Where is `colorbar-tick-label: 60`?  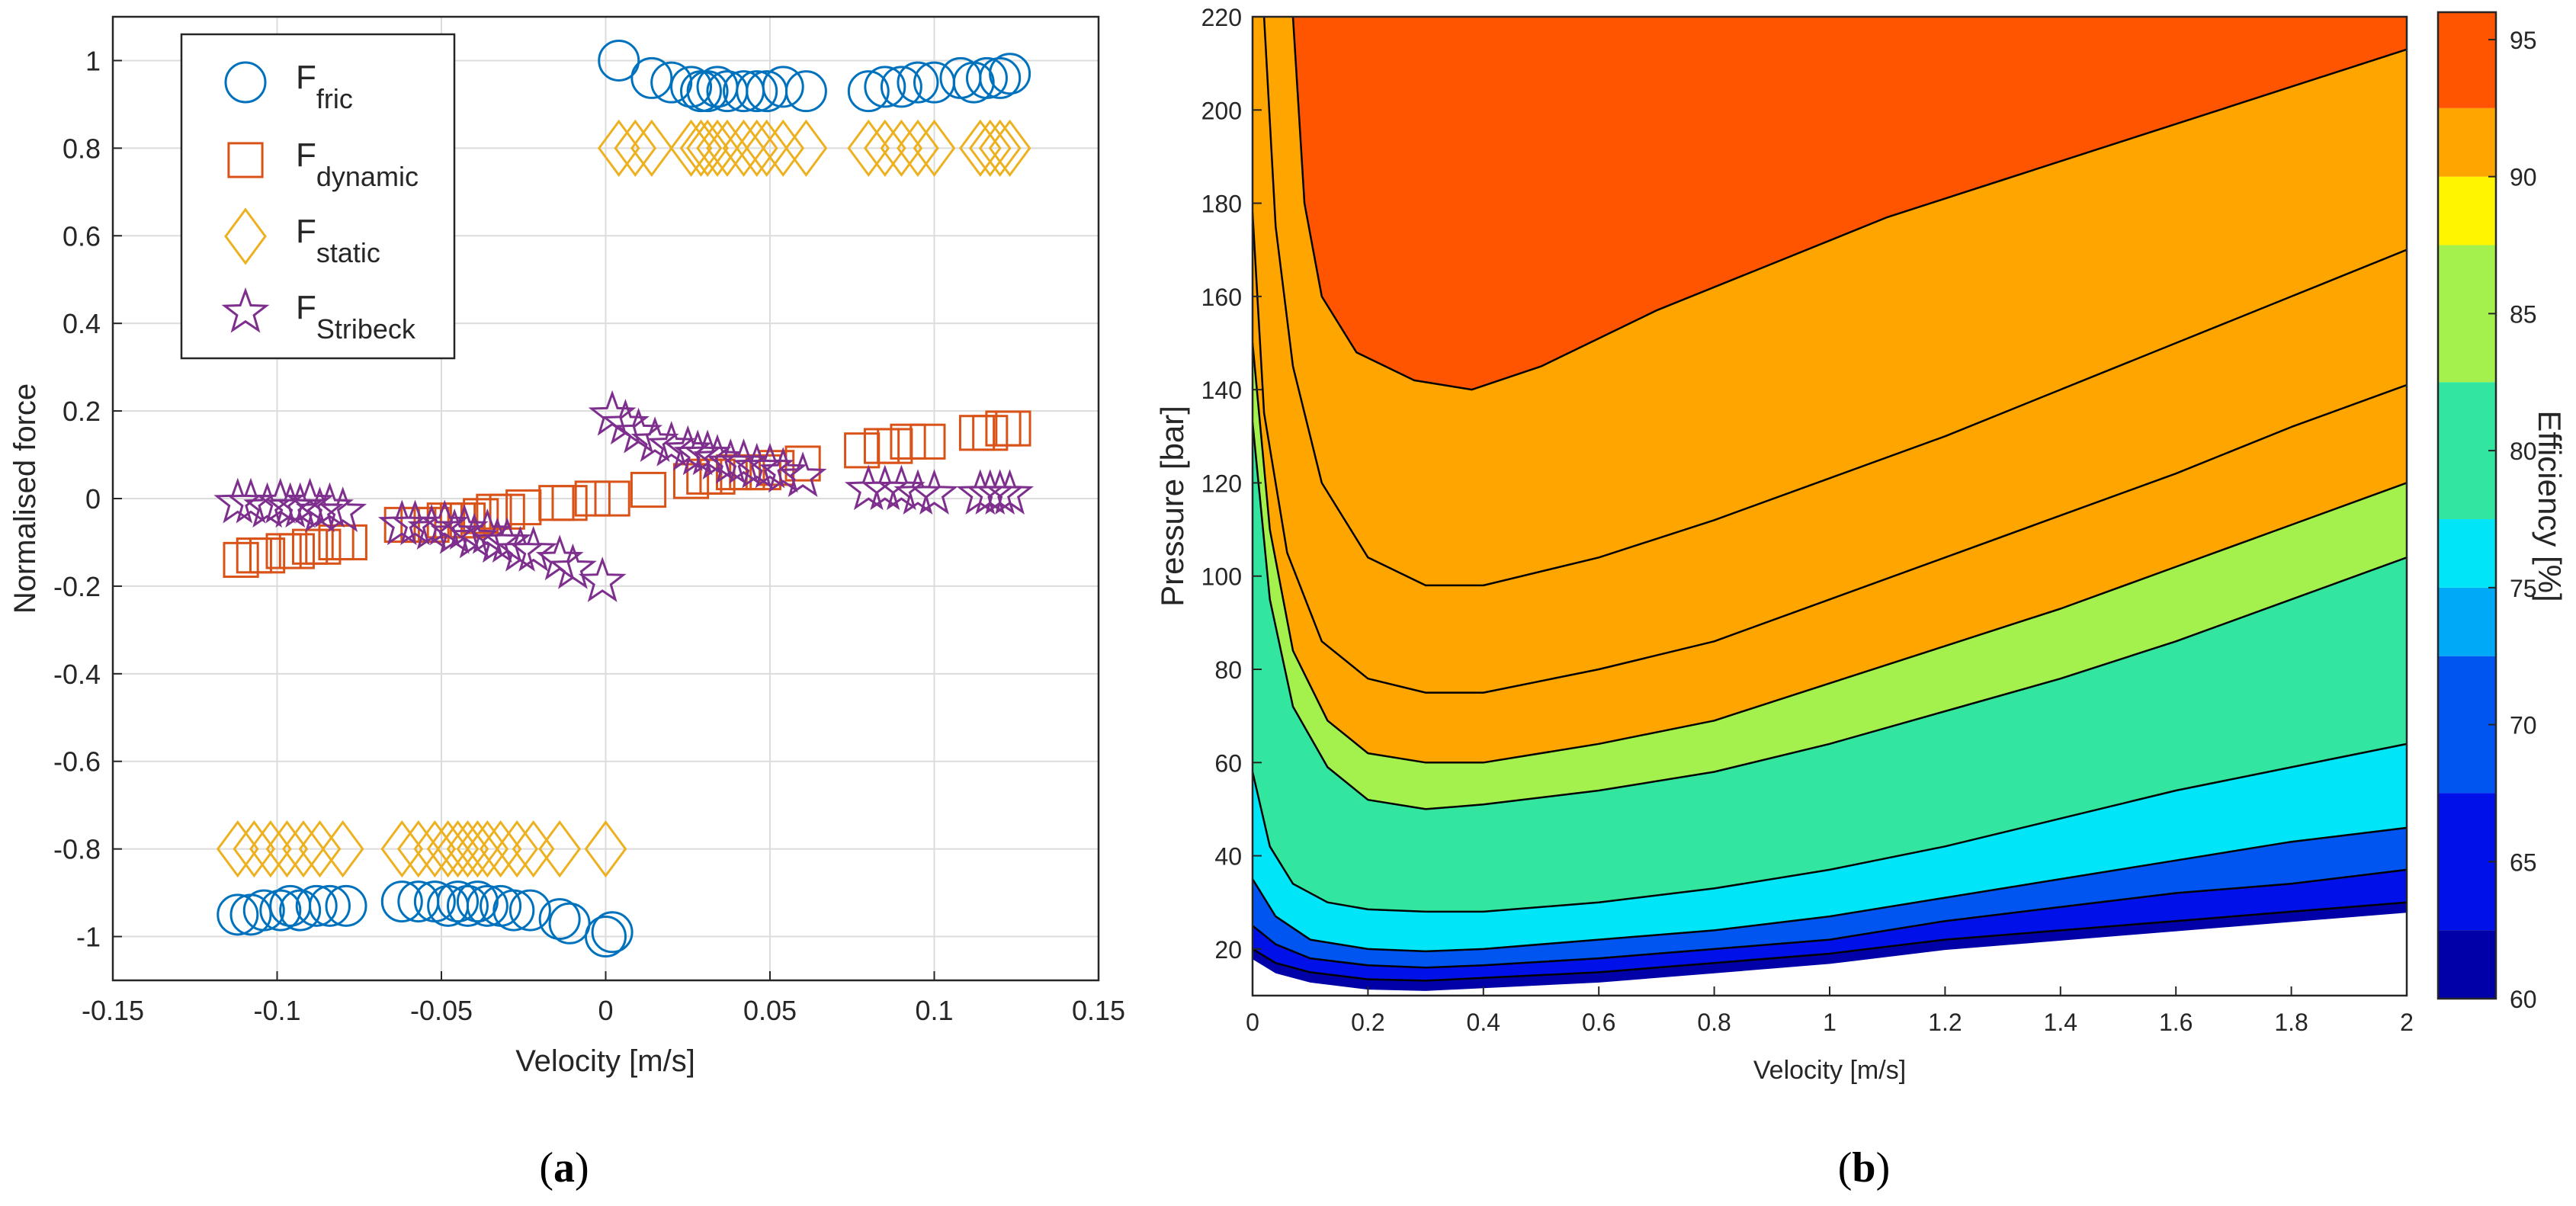 colorbar-tick-label: 60 is located at coordinates (2523, 999).